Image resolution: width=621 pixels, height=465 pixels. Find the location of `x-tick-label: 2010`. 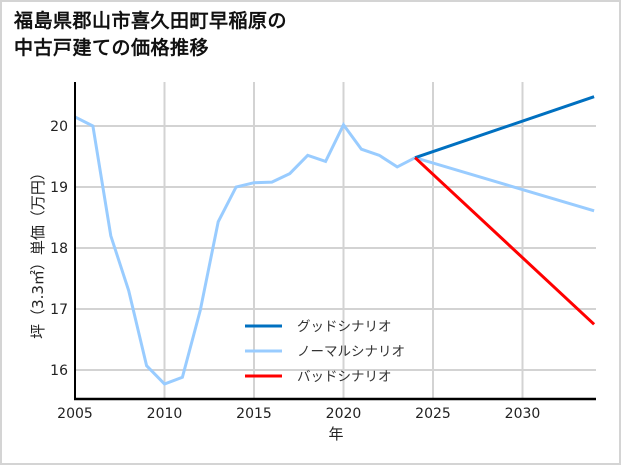

x-tick-label: 2010 is located at coordinates (165, 414).